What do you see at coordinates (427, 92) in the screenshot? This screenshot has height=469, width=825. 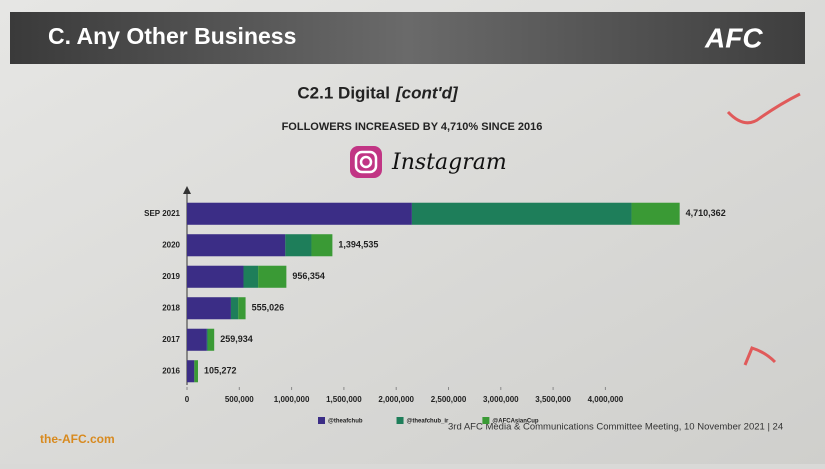 I see `chart-title-note: [cont'd]` at bounding box center [427, 92].